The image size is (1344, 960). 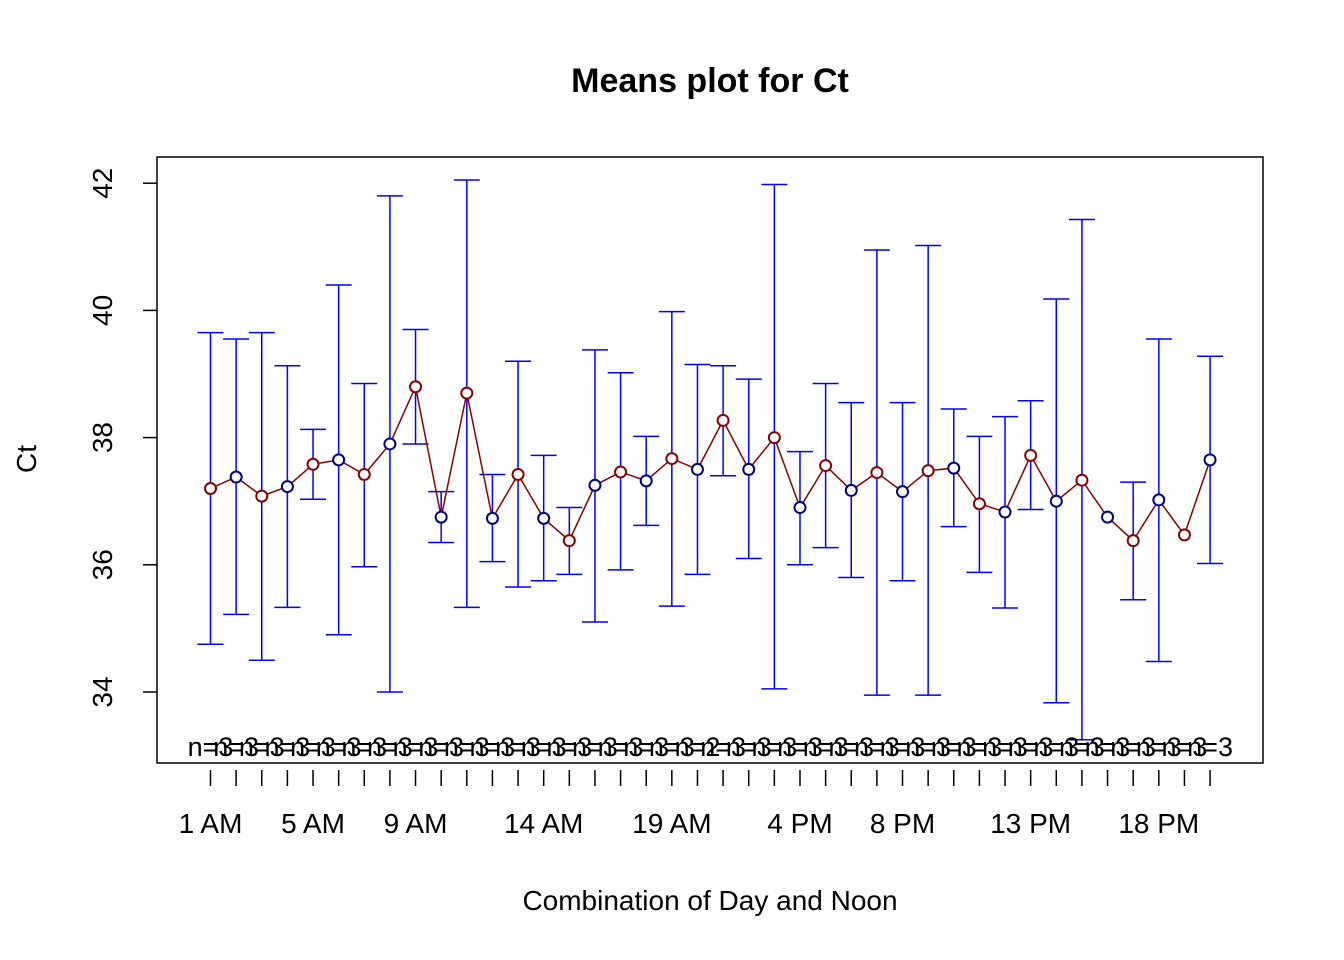 I want to click on y-tick-label: 40, so click(x=102, y=310).